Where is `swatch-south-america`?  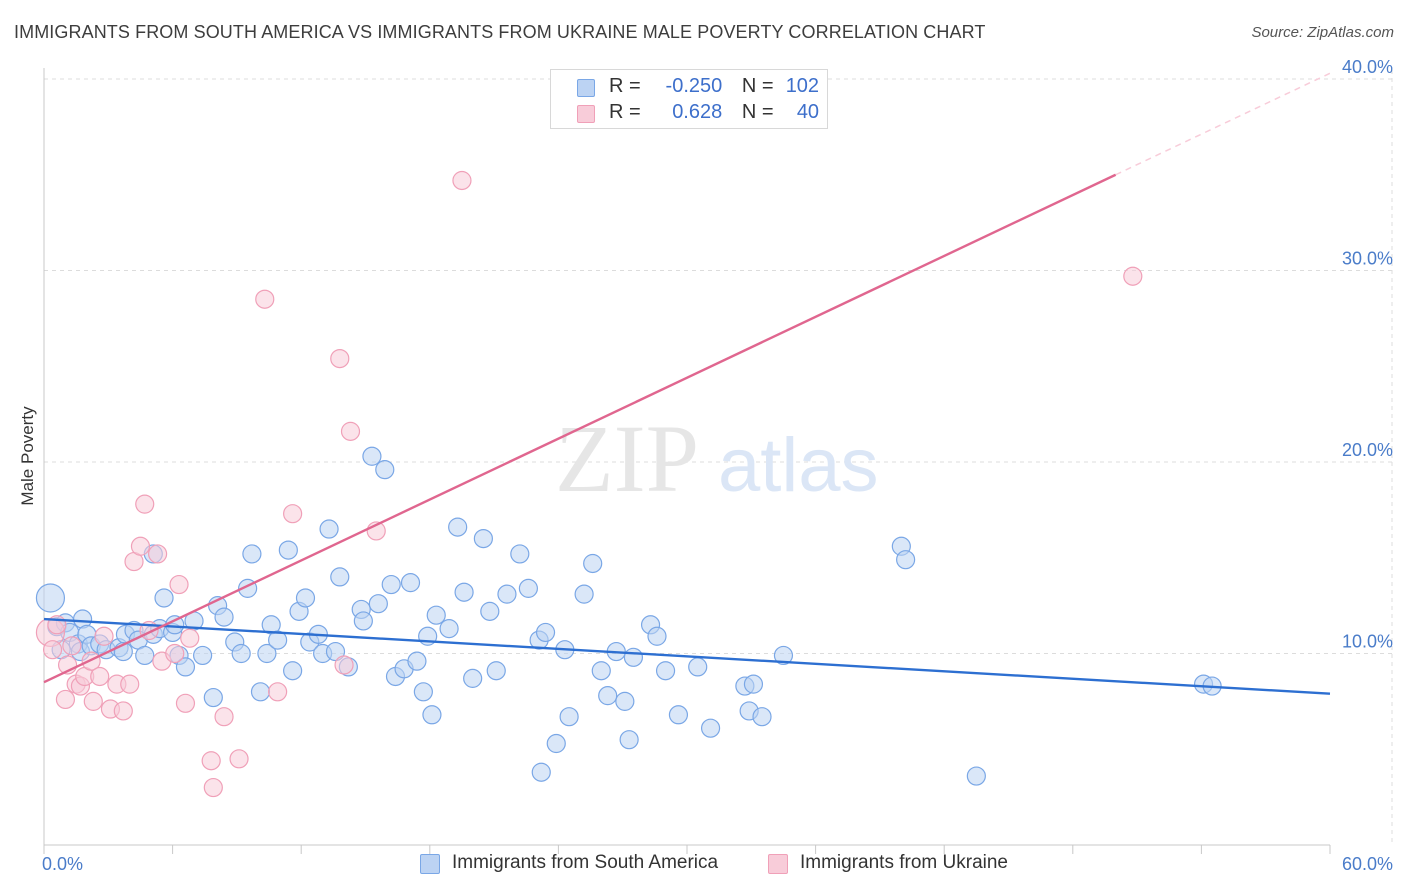 swatch-south-america is located at coordinates (586, 88).